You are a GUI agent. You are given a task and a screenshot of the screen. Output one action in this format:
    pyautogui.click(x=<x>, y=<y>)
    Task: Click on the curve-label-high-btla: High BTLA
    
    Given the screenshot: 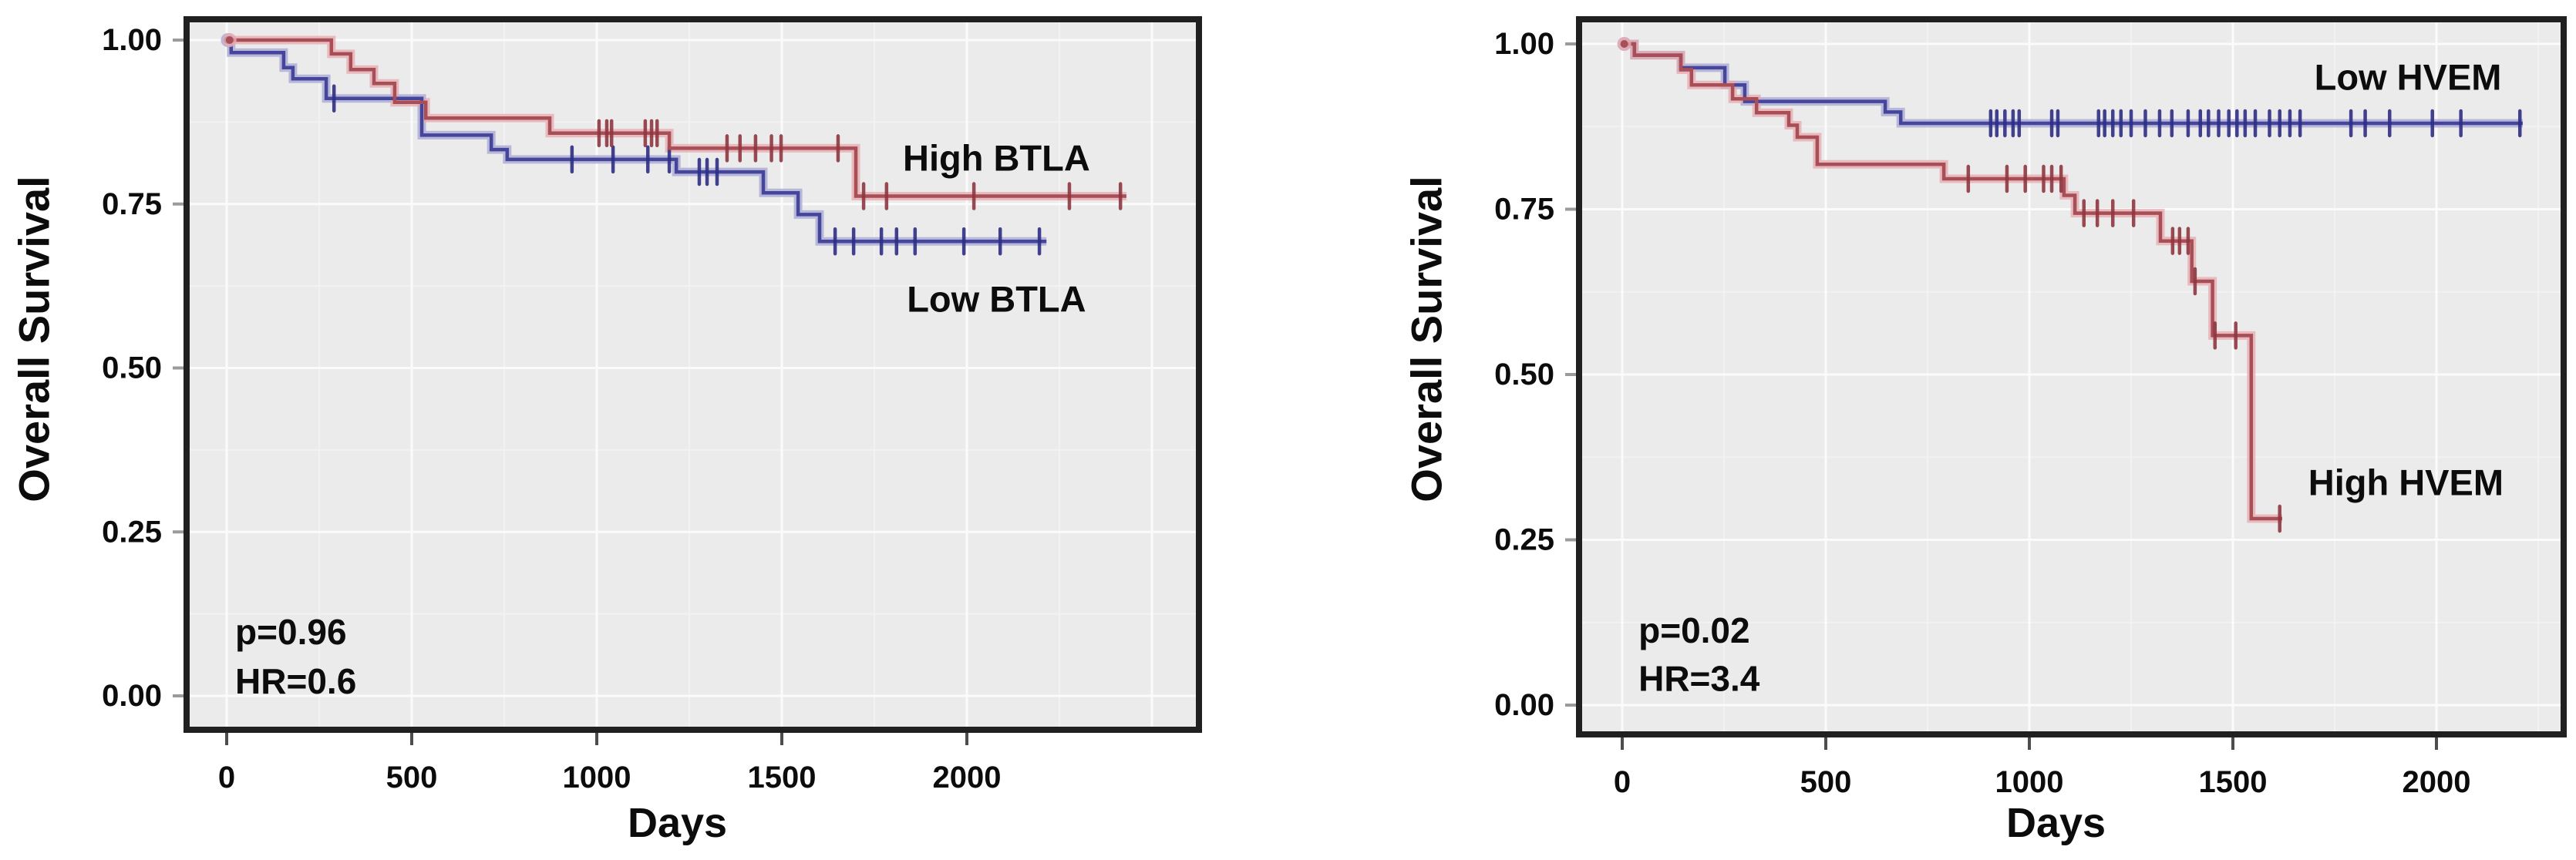 What is the action you would take?
    pyautogui.click(x=997, y=158)
    